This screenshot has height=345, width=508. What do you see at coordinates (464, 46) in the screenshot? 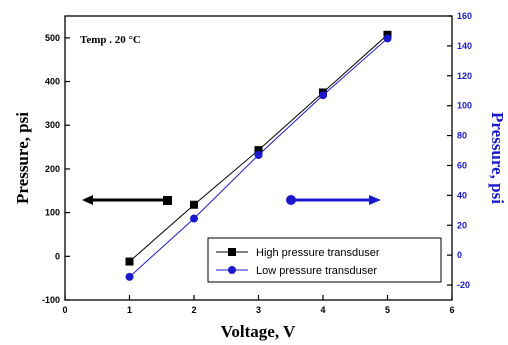
I see `y-tick-label-right: 140` at bounding box center [464, 46].